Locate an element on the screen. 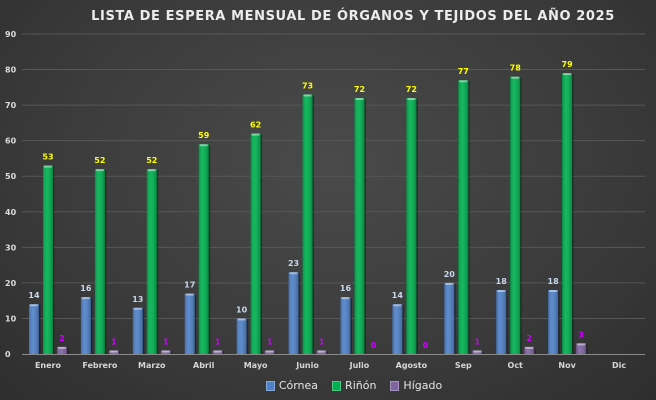 This screenshot has height=400, width=656. y-tick-label: 0 is located at coordinates (8, 354).